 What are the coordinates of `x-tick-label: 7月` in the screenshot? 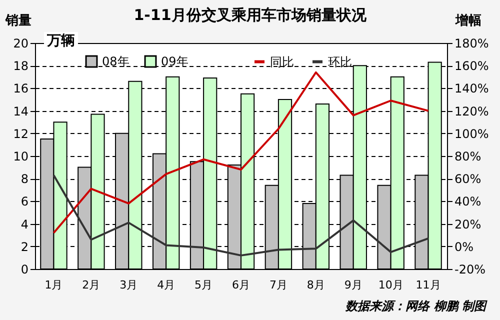 It's located at (278, 285).